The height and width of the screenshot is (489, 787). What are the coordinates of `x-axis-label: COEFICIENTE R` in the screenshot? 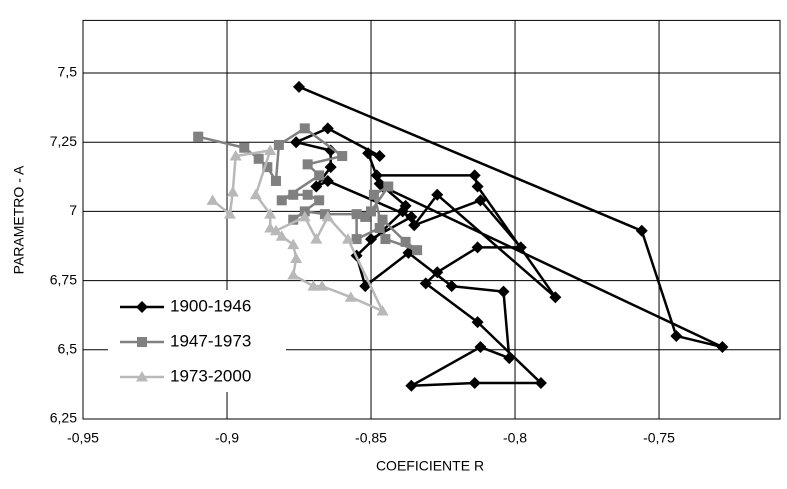 It's located at (430, 466).